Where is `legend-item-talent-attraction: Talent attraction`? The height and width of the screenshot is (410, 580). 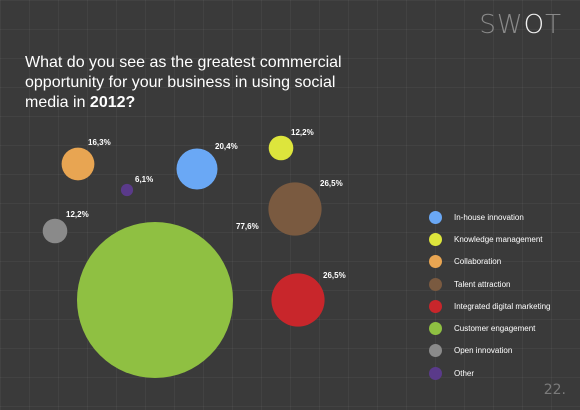 legend-item-talent-attraction: Talent attraction is located at coordinates (490, 284).